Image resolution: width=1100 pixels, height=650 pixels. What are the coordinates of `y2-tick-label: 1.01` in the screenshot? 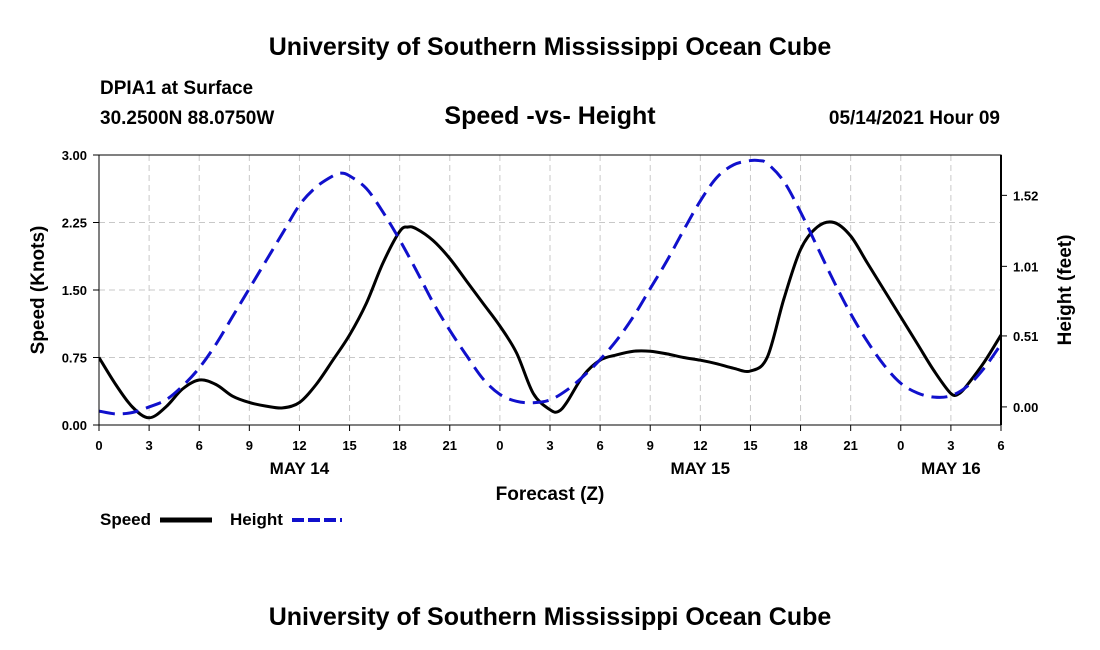 It's located at (1025, 266).